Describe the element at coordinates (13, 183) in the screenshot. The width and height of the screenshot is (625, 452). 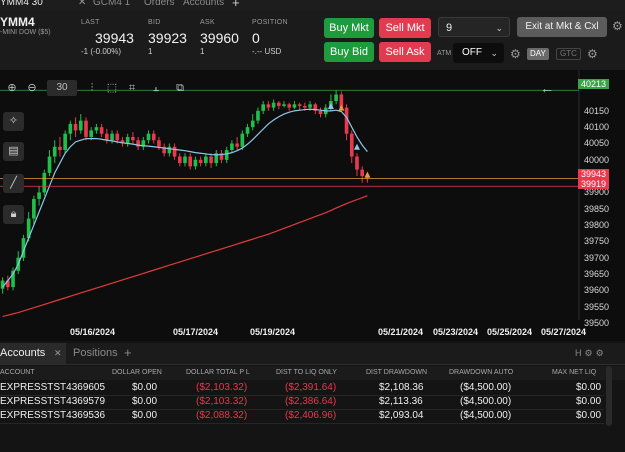
I see `draw-line-tool-icon: ╱` at that location.